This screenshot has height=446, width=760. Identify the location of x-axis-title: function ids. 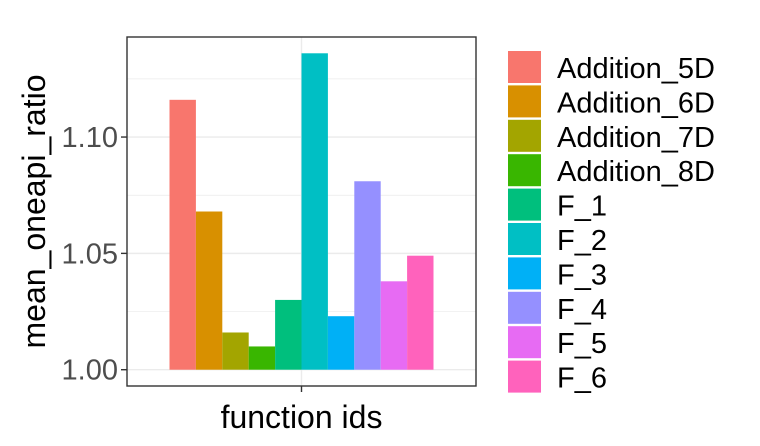
(302, 417).